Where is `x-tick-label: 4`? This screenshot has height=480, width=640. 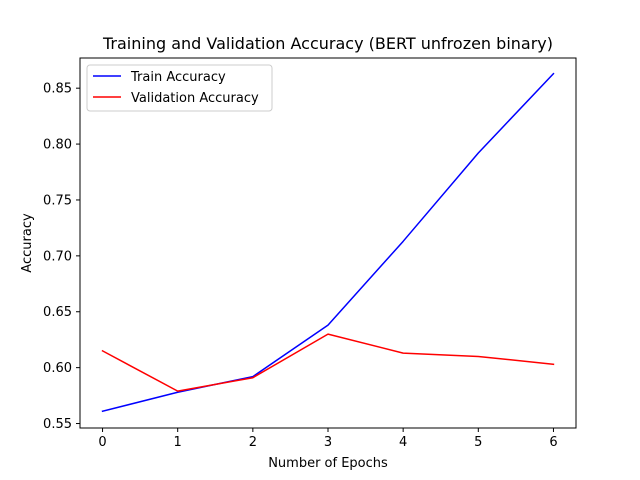 x-tick-label: 4 is located at coordinates (403, 442).